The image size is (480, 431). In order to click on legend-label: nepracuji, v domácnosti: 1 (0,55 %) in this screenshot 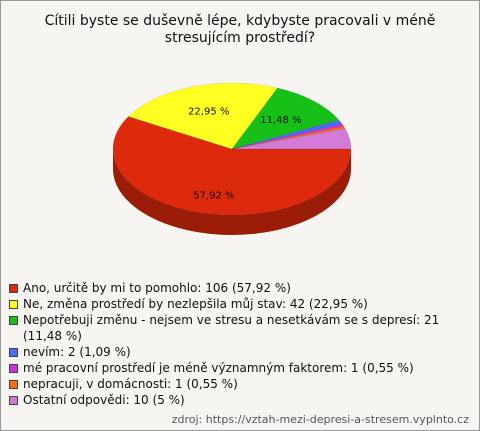, I will do `click(130, 384)`.